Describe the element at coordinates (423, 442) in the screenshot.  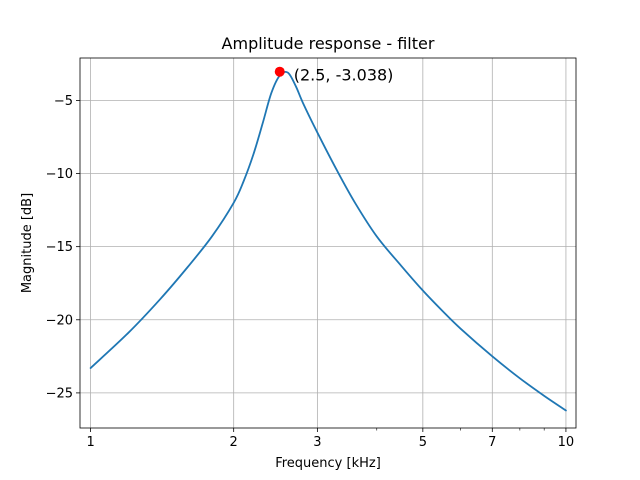
I see `x-tick-label: 5` at that location.